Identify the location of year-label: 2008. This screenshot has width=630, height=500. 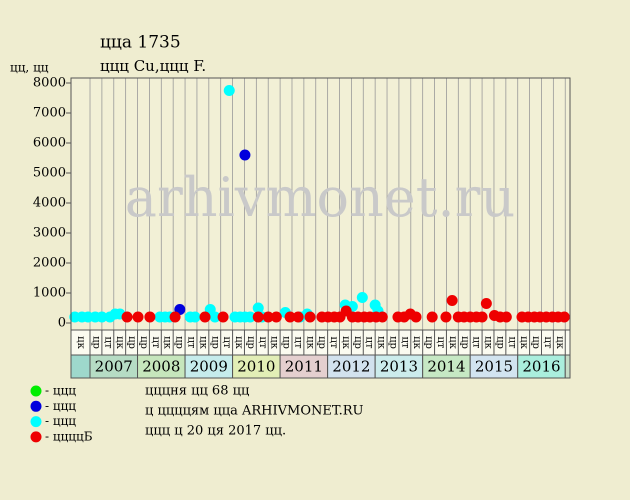
(161, 367).